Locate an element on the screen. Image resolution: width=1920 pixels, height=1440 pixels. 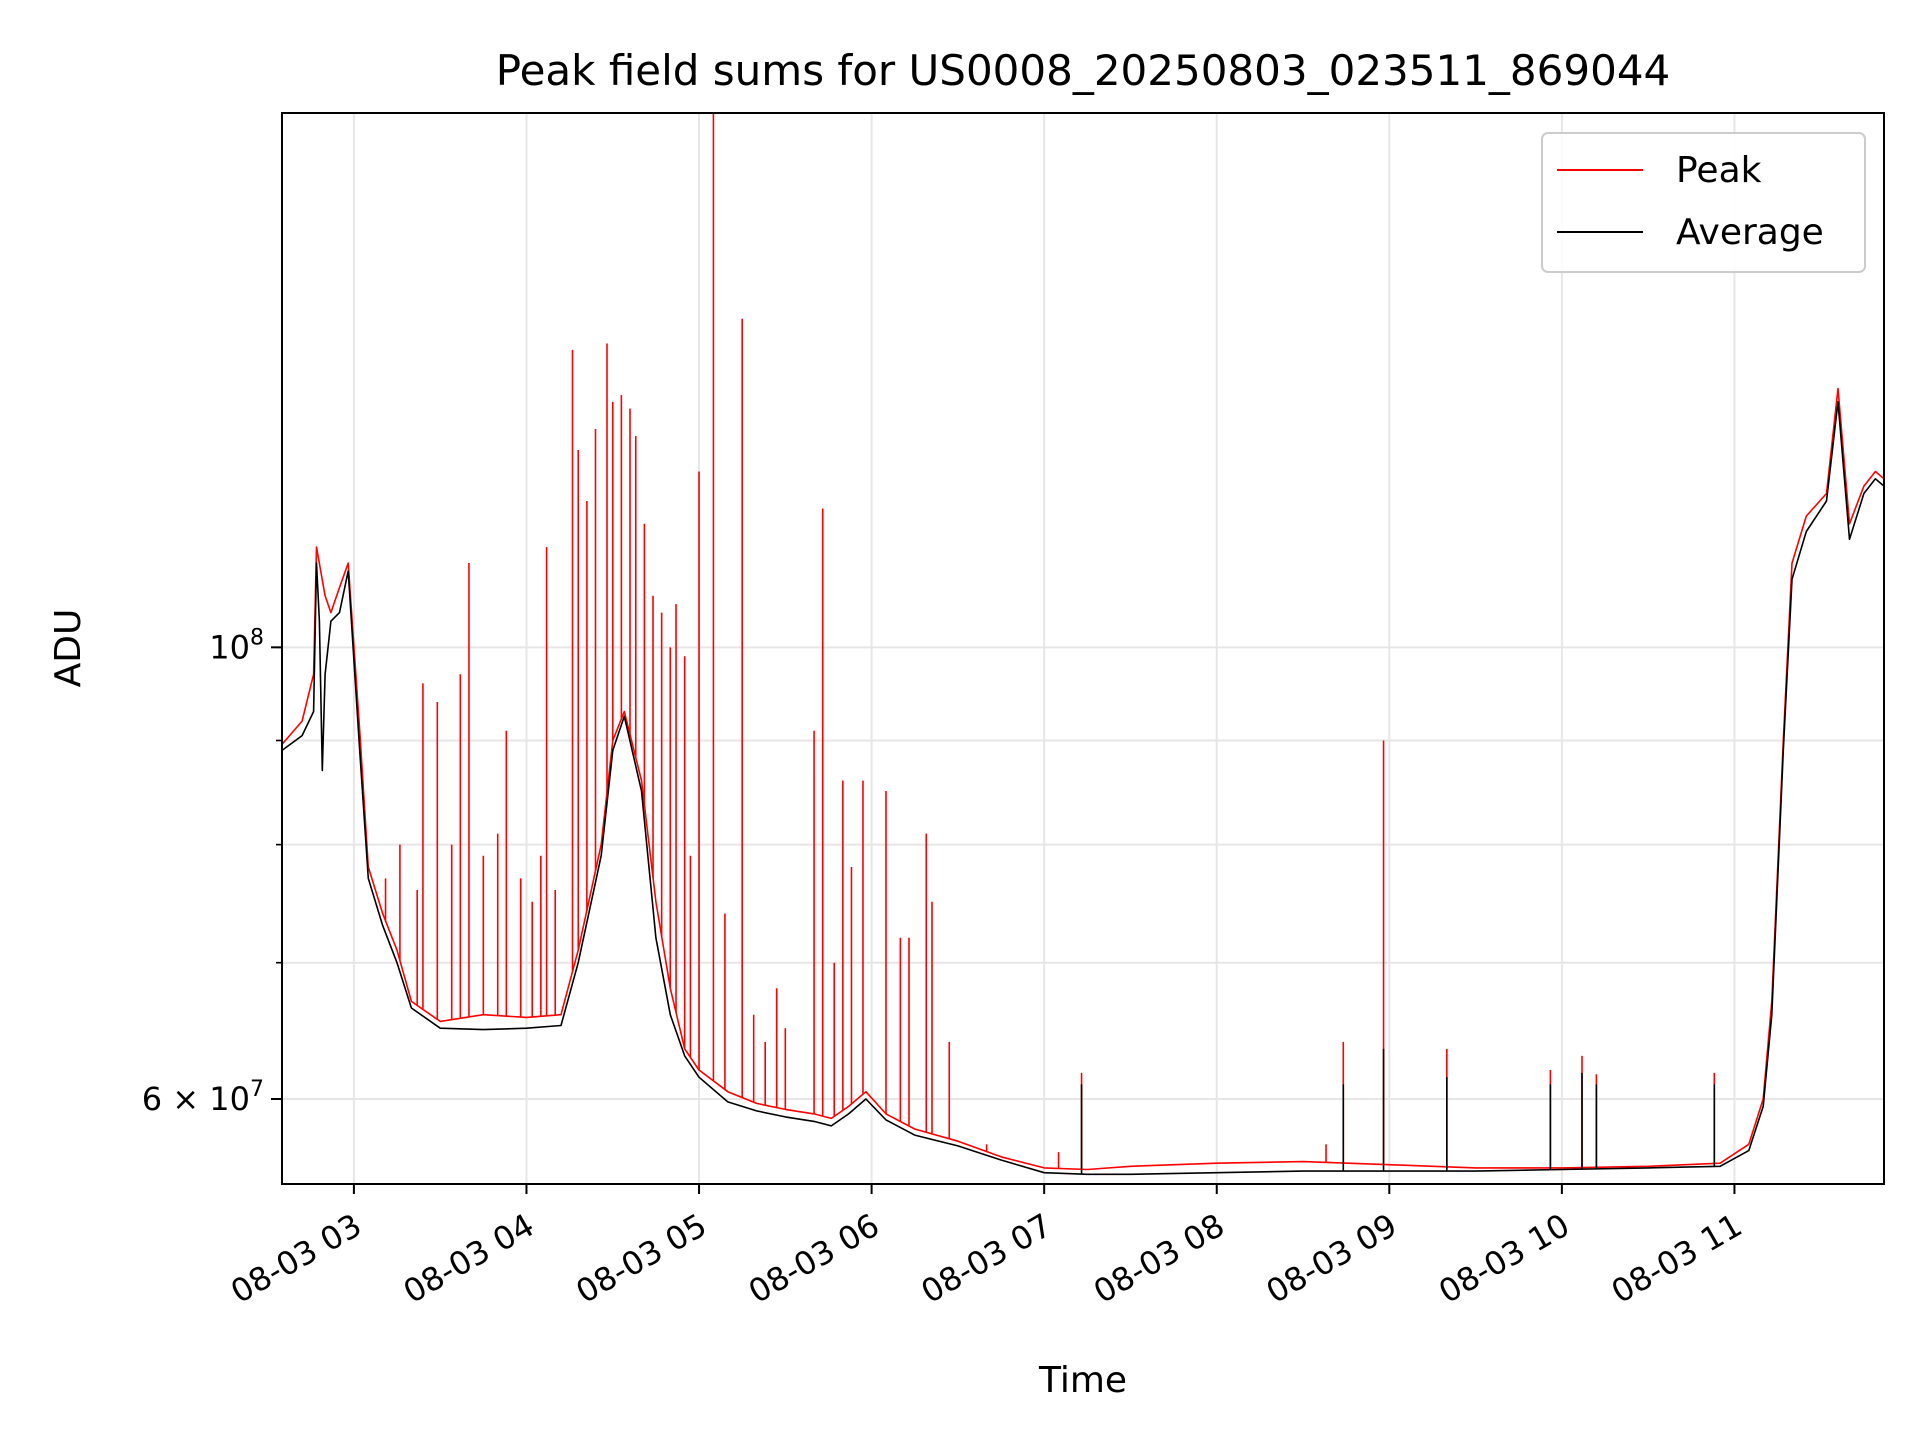
y-tick-label: 6 × 107 is located at coordinates (203, 1097).